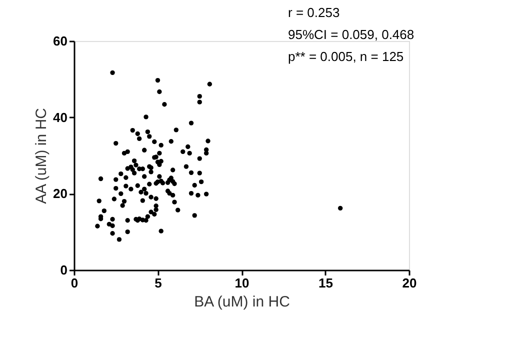 This screenshot has height=345, width=514. What do you see at coordinates (74, 283) in the screenshot?
I see `x-tick-label: 0` at bounding box center [74, 283].